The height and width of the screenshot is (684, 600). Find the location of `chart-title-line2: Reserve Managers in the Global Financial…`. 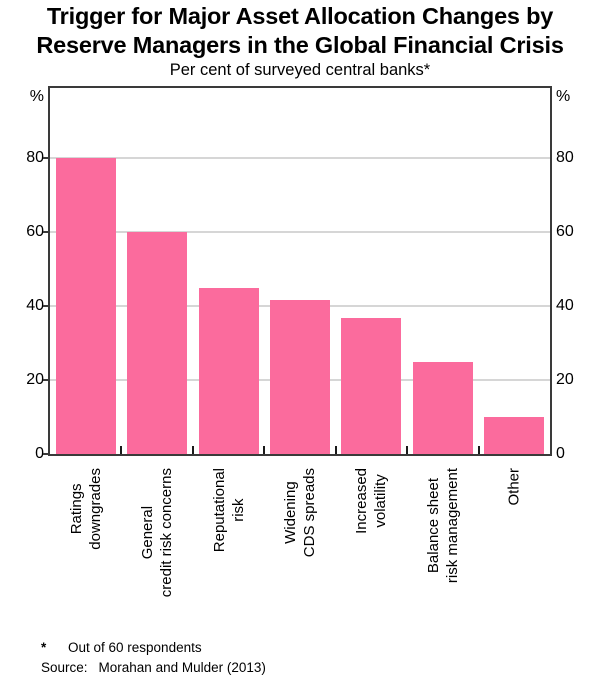

chart-title-line2: Reserve Managers in the Global Financial… is located at coordinates (300, 44).